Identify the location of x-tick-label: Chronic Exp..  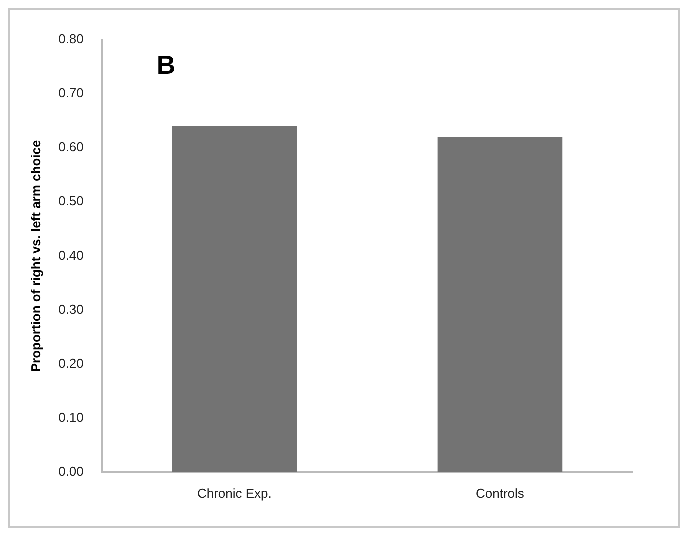
(234, 493).